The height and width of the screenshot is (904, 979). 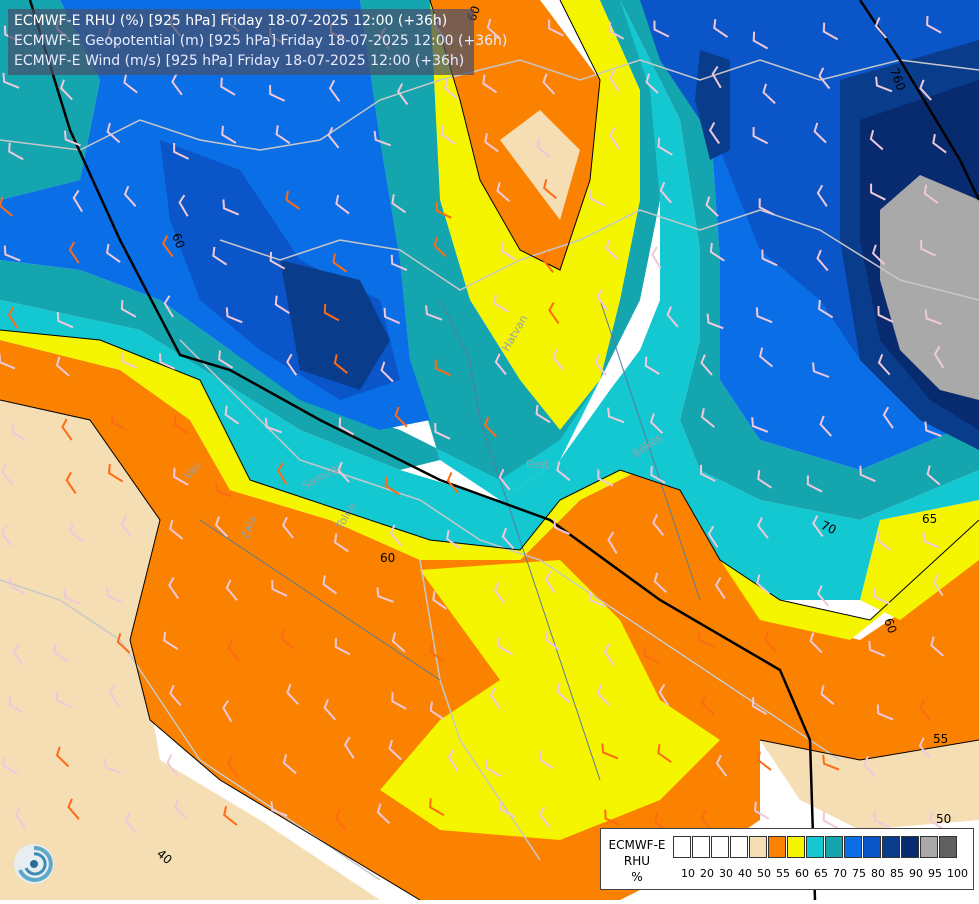 What do you see at coordinates (829, 527) in the screenshot?
I see `contour-label: 70` at bounding box center [829, 527].